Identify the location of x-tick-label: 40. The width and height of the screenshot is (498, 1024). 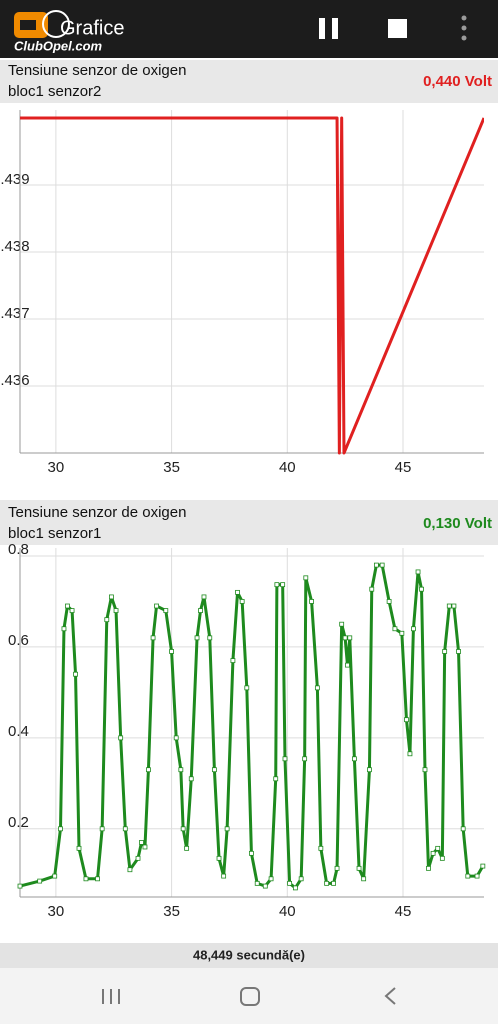
(287, 467).